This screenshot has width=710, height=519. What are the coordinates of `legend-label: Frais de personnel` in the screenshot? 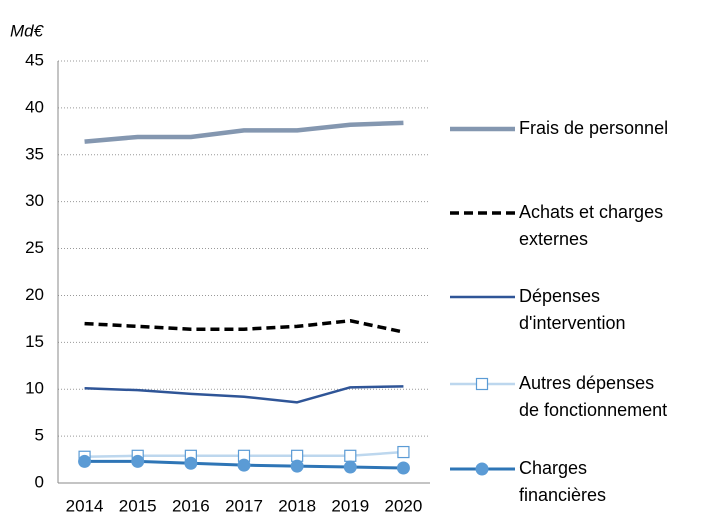 It's located at (594, 128).